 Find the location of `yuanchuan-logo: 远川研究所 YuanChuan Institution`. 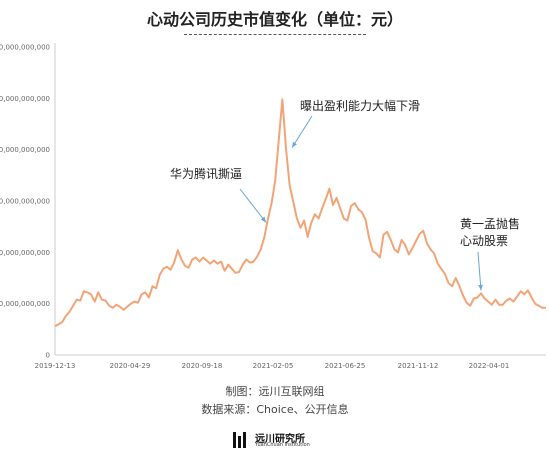

yuanchuan-logo: 远川研究所 YuanChuan Institution is located at coordinates (288, 441).